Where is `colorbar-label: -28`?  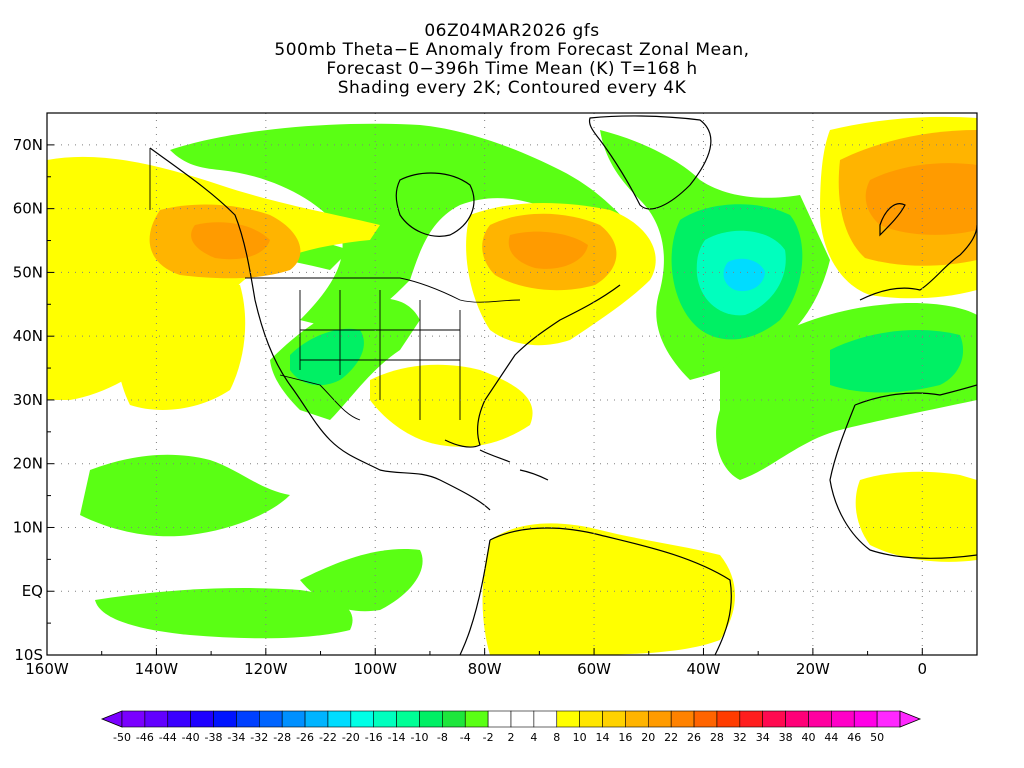 colorbar-label: -28 is located at coordinates (282, 737).